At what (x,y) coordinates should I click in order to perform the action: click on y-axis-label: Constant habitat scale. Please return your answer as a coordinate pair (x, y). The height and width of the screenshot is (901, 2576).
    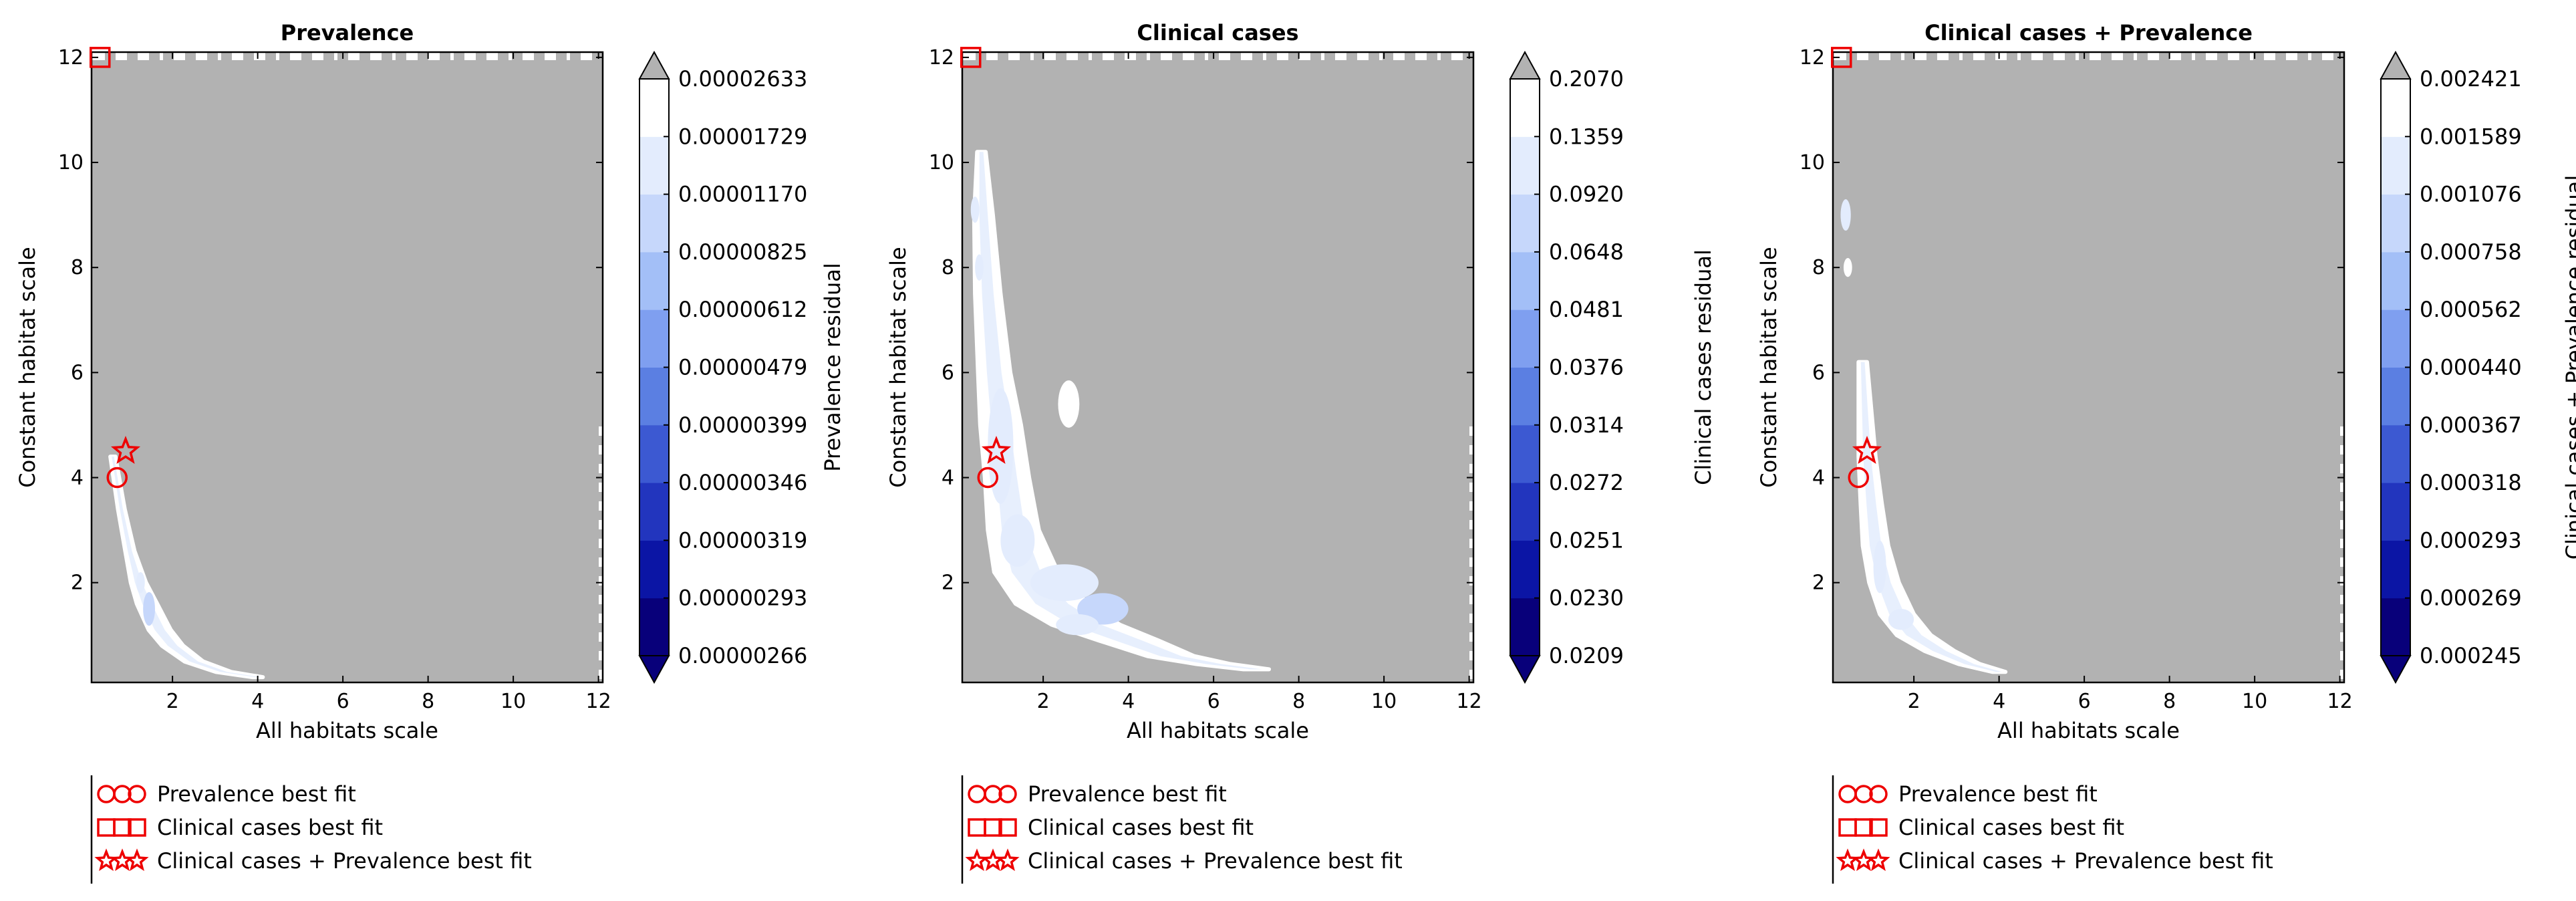
    Looking at the image, I should click on (27, 367).